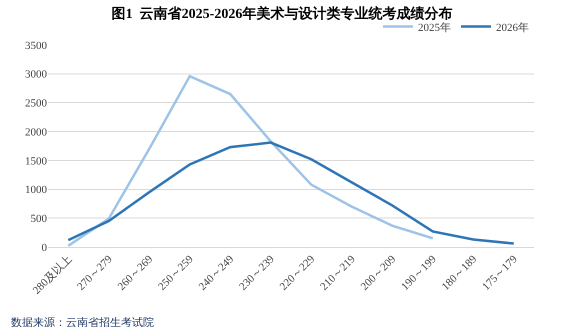 Image resolution: width=564 pixels, height=327 pixels. Describe the element at coordinates (36, 46) in the screenshot. I see `y-tick-label: 3500` at that location.